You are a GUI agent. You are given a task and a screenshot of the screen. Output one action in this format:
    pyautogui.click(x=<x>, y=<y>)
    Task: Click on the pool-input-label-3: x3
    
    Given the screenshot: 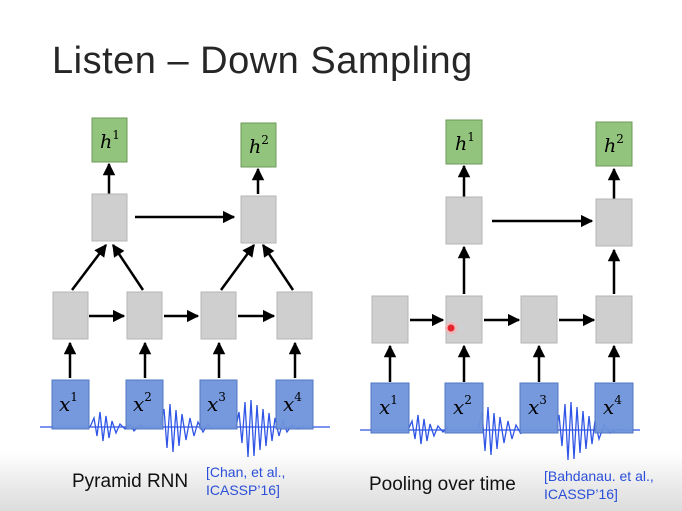 What is the action you would take?
    pyautogui.click(x=537, y=406)
    